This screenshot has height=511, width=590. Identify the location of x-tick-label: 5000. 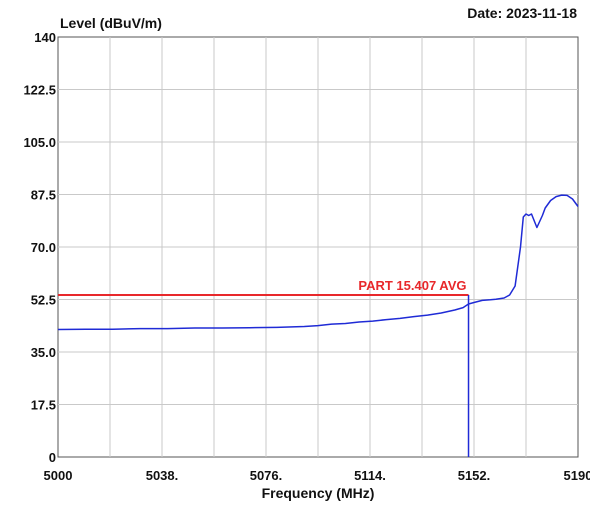
(58, 475).